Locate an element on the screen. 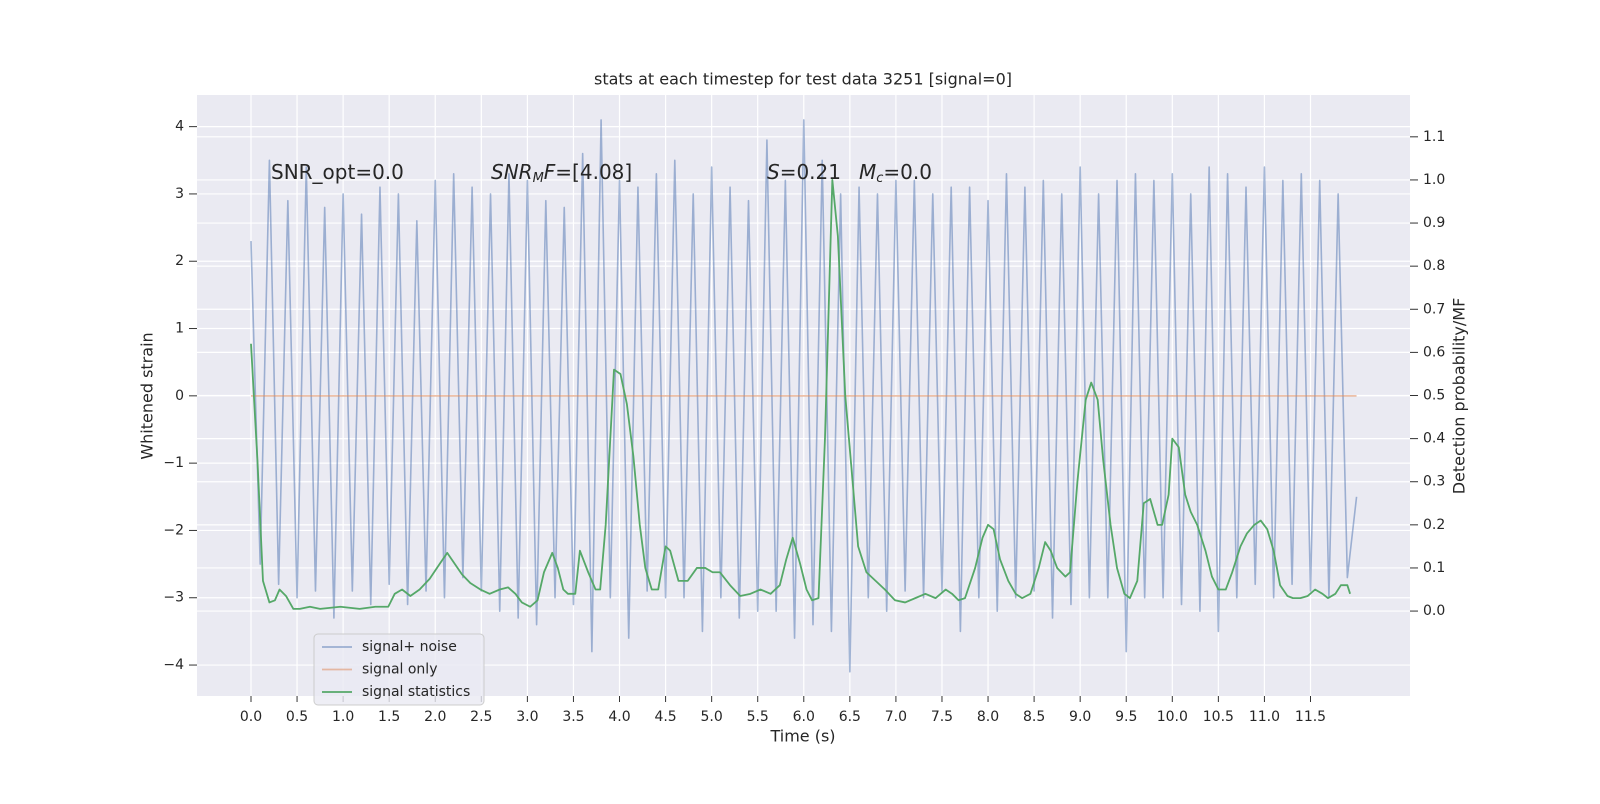  x-tick-label: 7.5 is located at coordinates (942, 717).